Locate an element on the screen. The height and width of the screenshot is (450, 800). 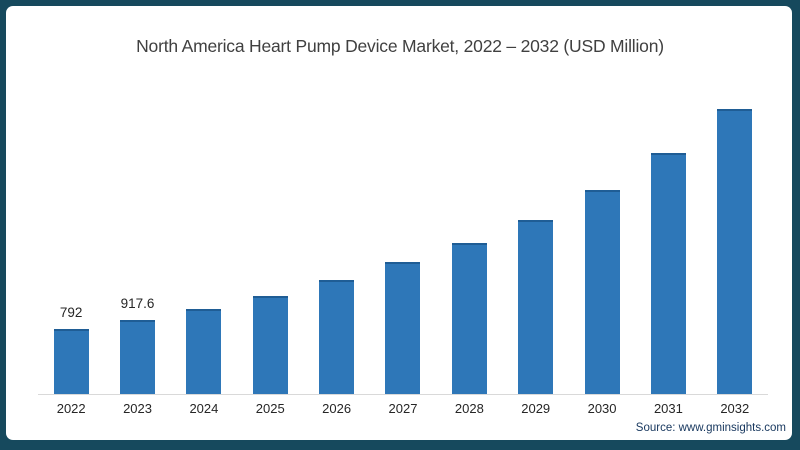
bar-column-2029 is located at coordinates (536, 244).